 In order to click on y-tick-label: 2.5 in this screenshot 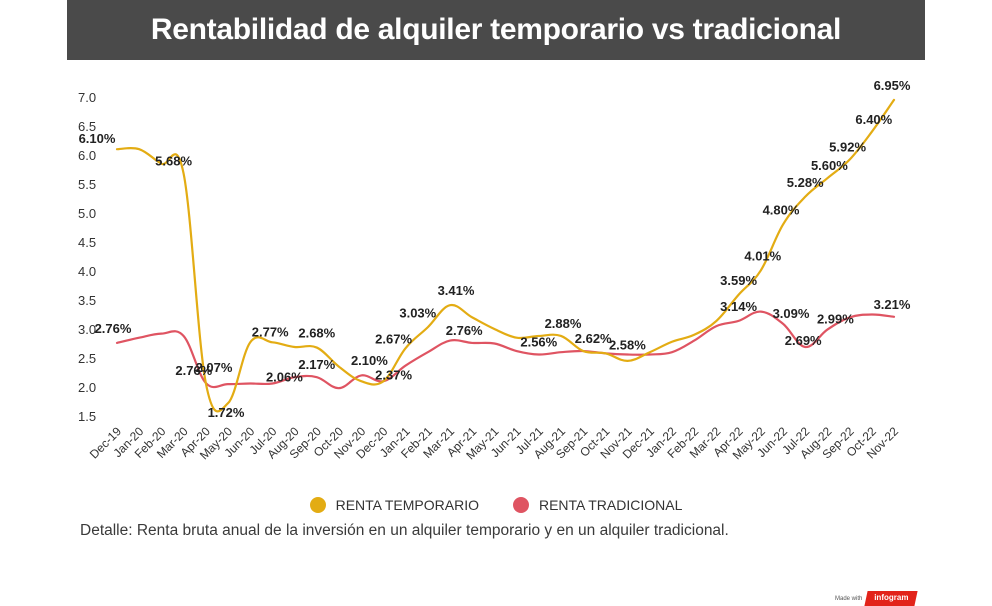, I will do `click(87, 358)`.